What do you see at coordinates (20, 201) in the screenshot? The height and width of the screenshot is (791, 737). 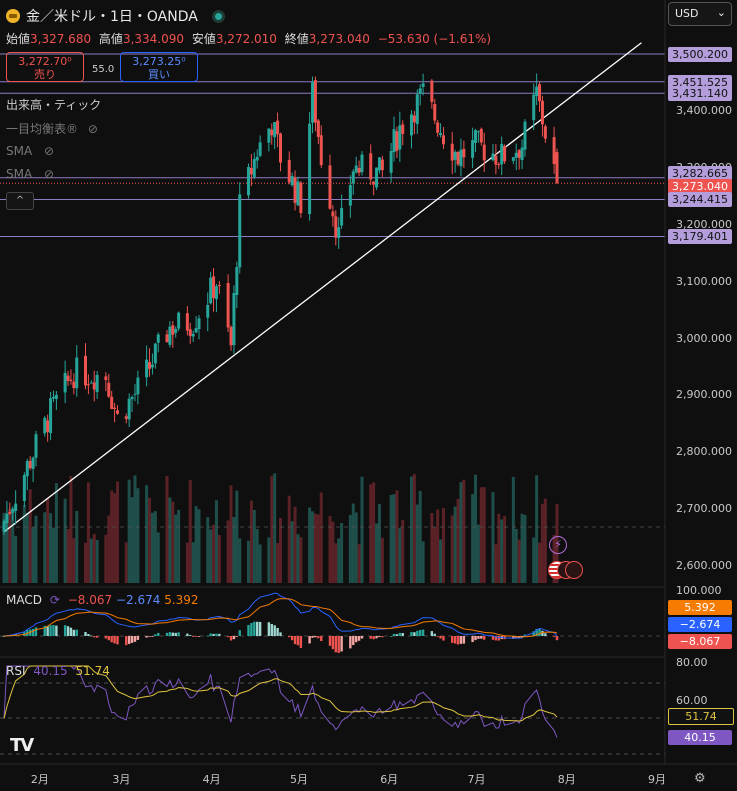 I see `collapse-legend-button: ^` at bounding box center [20, 201].